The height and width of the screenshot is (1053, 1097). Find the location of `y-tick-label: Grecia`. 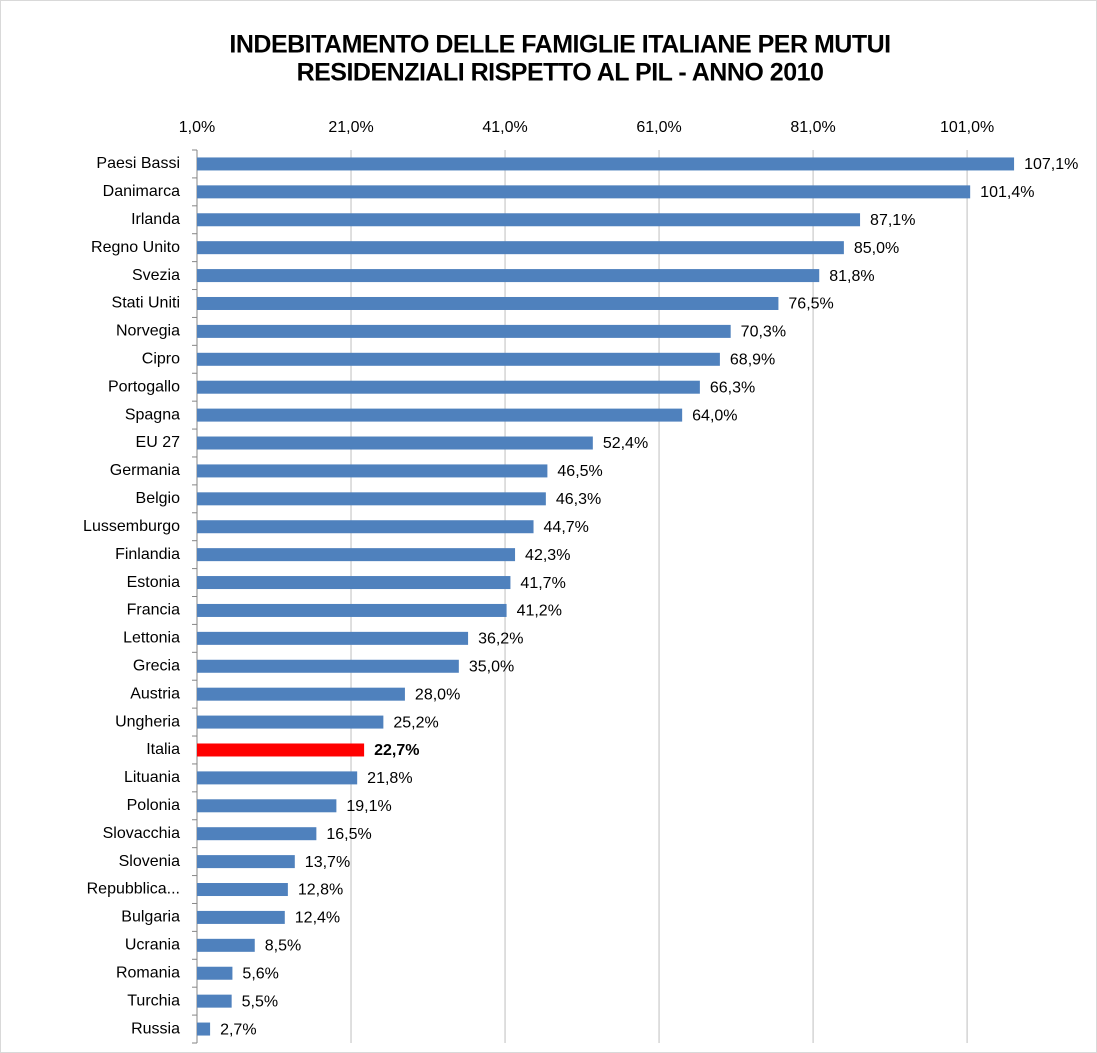

y-tick-label: Grecia is located at coordinates (156, 665).